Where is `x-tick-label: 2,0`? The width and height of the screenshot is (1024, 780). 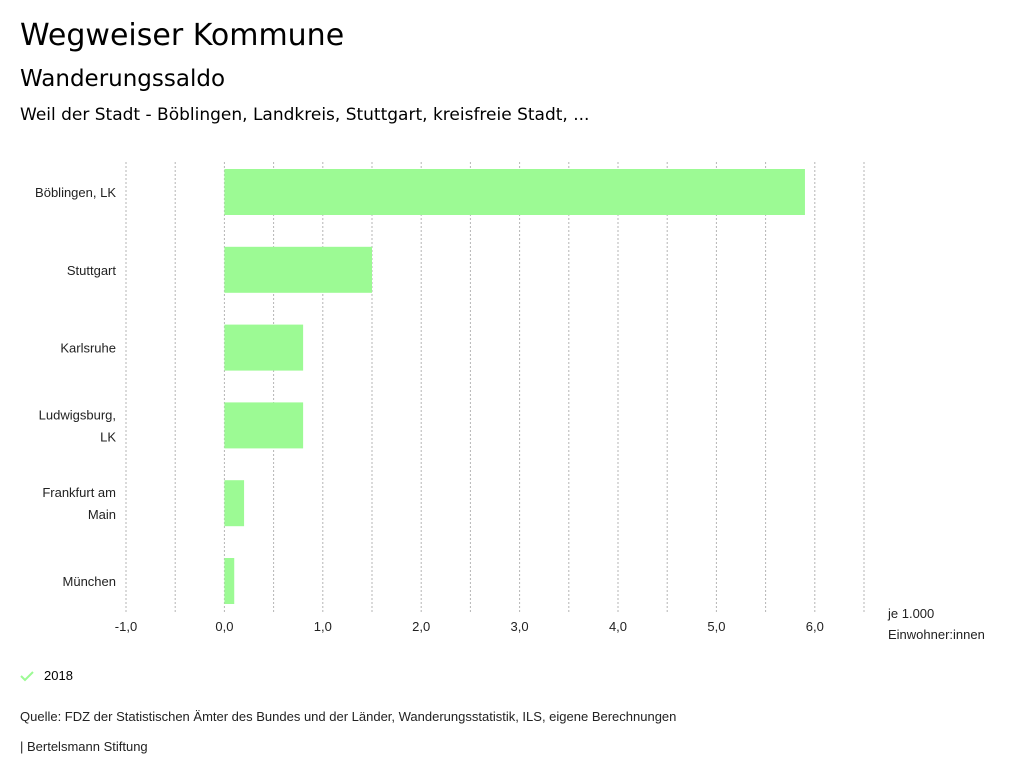
x-tick-label: 2,0 is located at coordinates (421, 626).